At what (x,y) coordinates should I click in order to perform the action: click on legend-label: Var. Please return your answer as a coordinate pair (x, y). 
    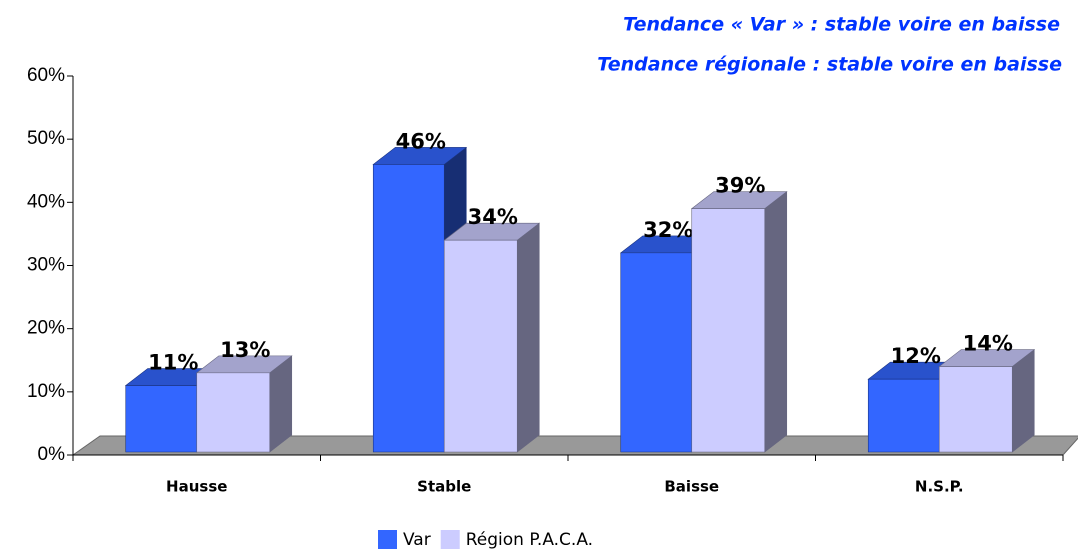
    Looking at the image, I should click on (417, 540).